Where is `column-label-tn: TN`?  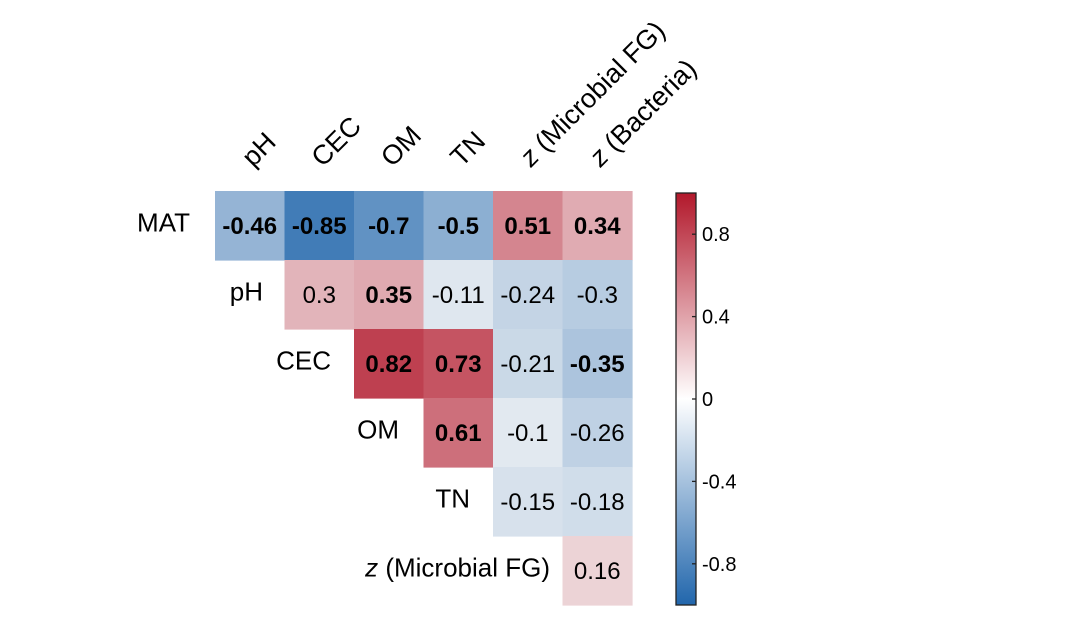 column-label-tn: TN is located at coordinates (468, 149).